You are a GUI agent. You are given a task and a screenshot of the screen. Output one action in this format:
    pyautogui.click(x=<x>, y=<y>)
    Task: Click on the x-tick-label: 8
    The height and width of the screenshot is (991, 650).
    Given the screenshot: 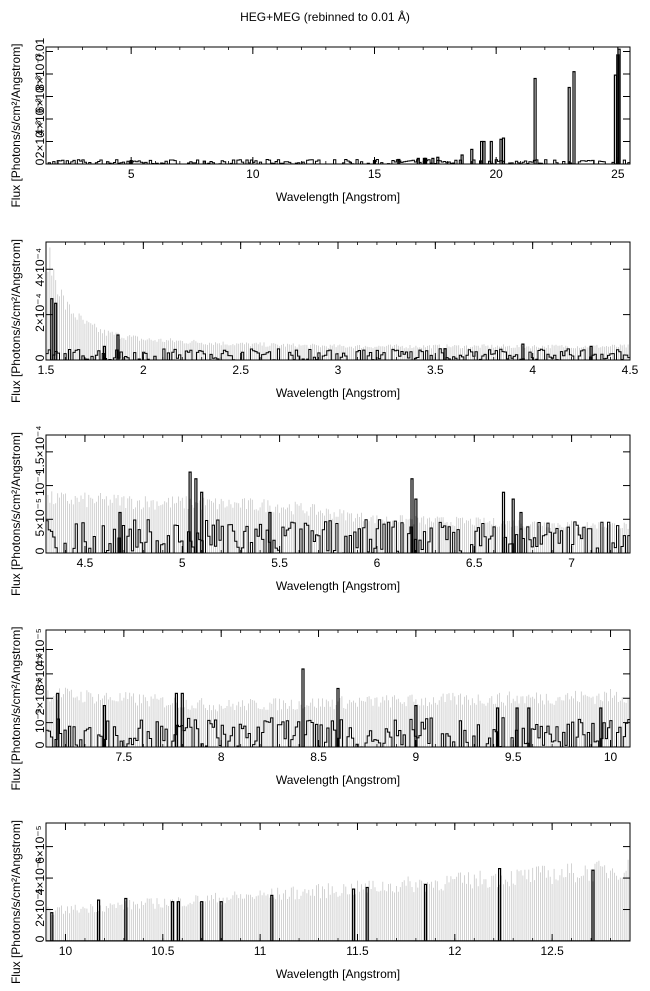 What is the action you would take?
    pyautogui.click(x=221, y=757)
    